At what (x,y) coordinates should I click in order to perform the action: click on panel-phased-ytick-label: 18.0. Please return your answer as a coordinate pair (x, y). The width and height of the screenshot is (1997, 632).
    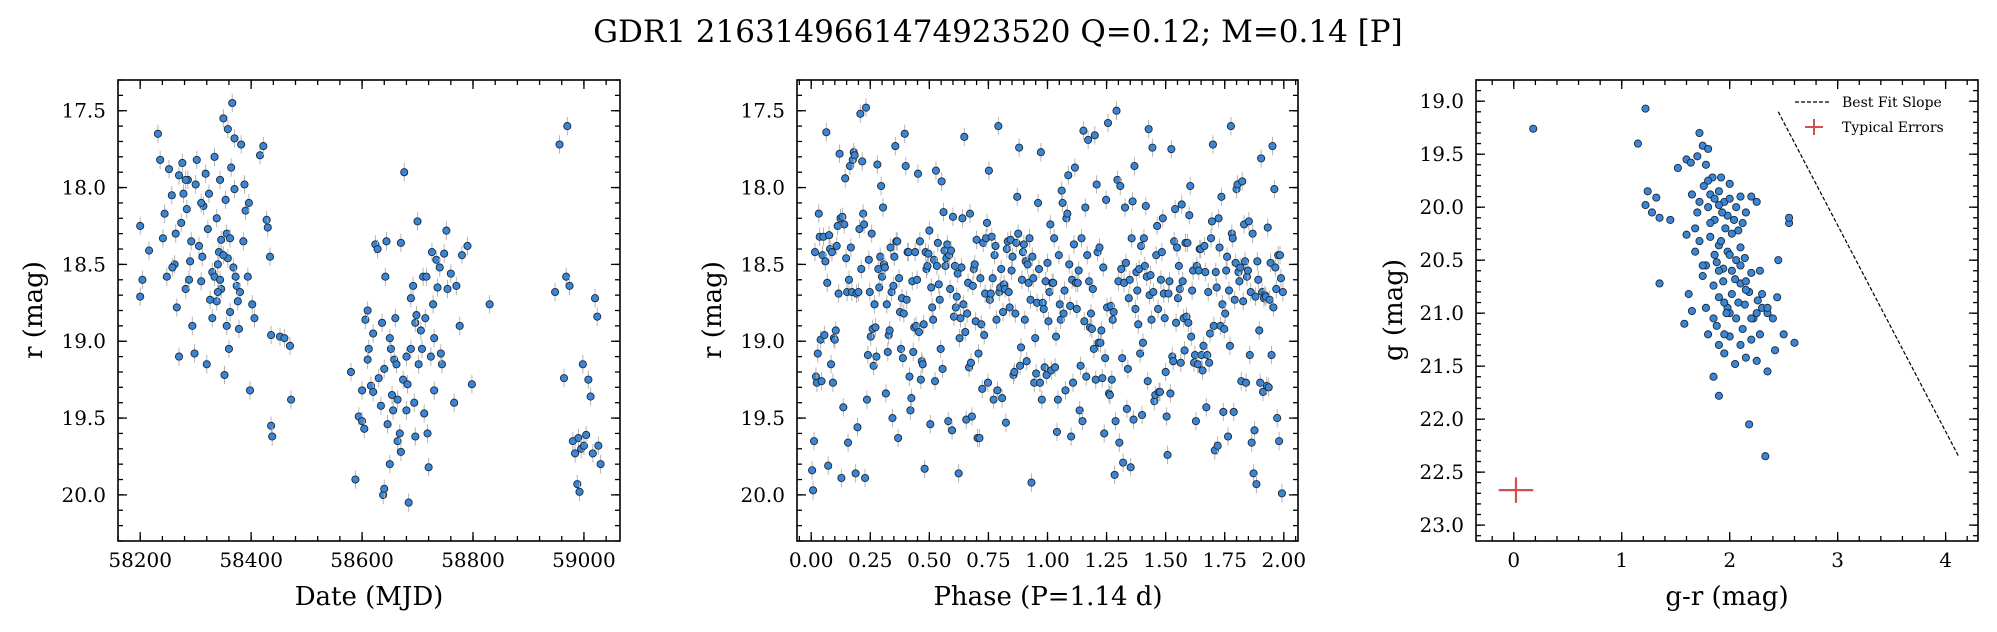
    Looking at the image, I should click on (762, 188).